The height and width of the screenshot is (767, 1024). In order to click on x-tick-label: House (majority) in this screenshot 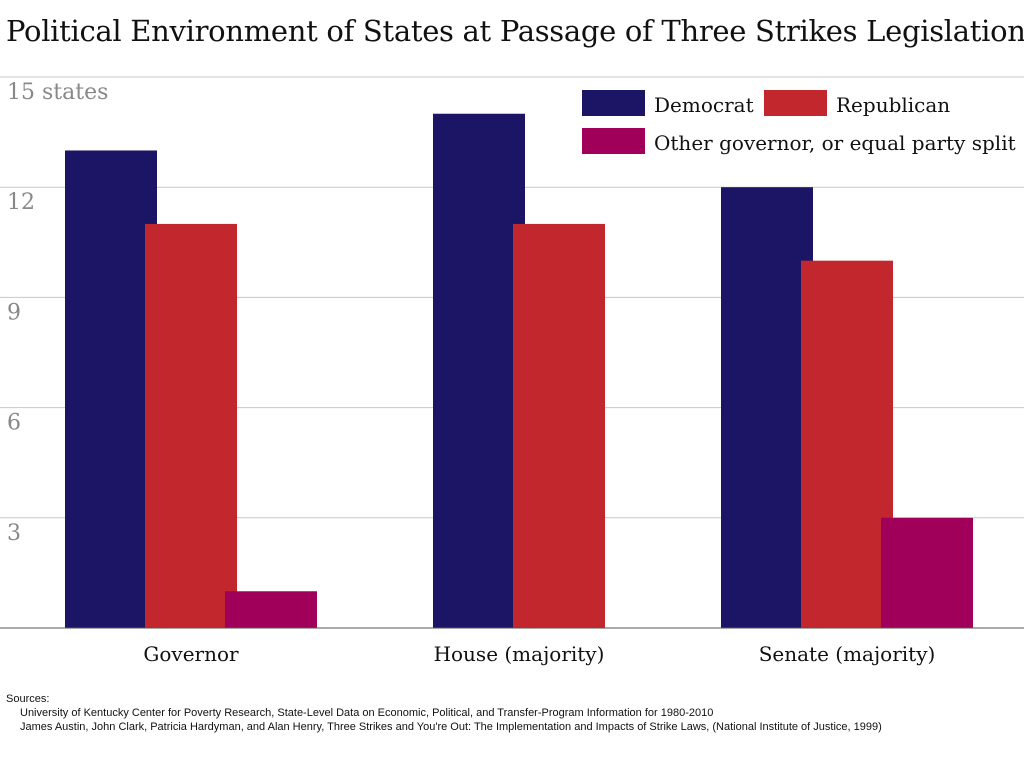, I will do `click(519, 654)`.